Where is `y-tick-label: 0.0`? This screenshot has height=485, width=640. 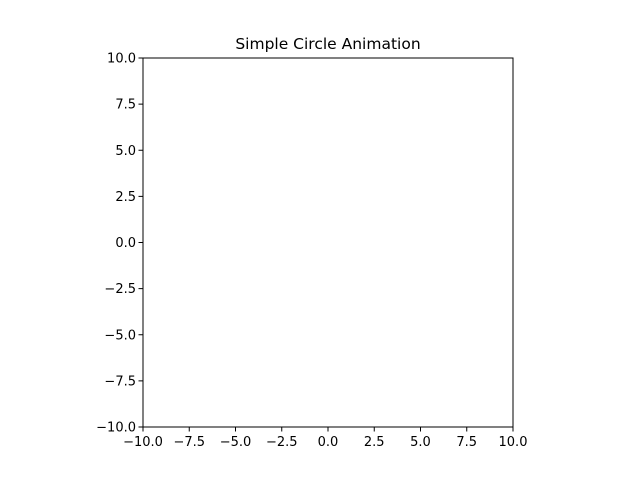
y-tick-label: 0.0 is located at coordinates (125, 243).